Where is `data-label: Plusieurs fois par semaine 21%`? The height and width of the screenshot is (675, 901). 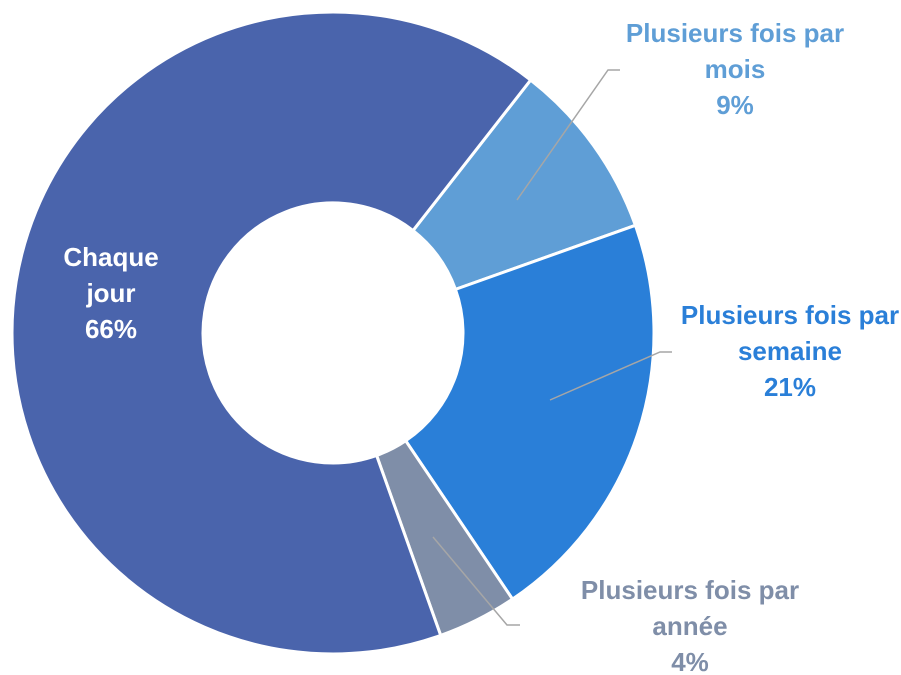 data-label: Plusieurs fois par semaine 21% is located at coordinates (788, 351).